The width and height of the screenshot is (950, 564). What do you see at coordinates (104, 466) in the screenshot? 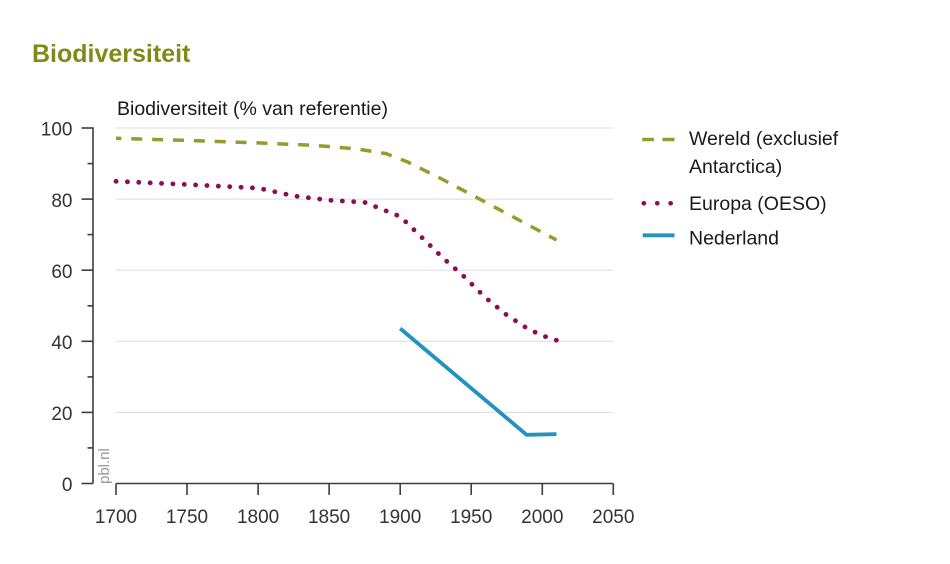
I see `svg-text: pbl.nl` at bounding box center [104, 466].